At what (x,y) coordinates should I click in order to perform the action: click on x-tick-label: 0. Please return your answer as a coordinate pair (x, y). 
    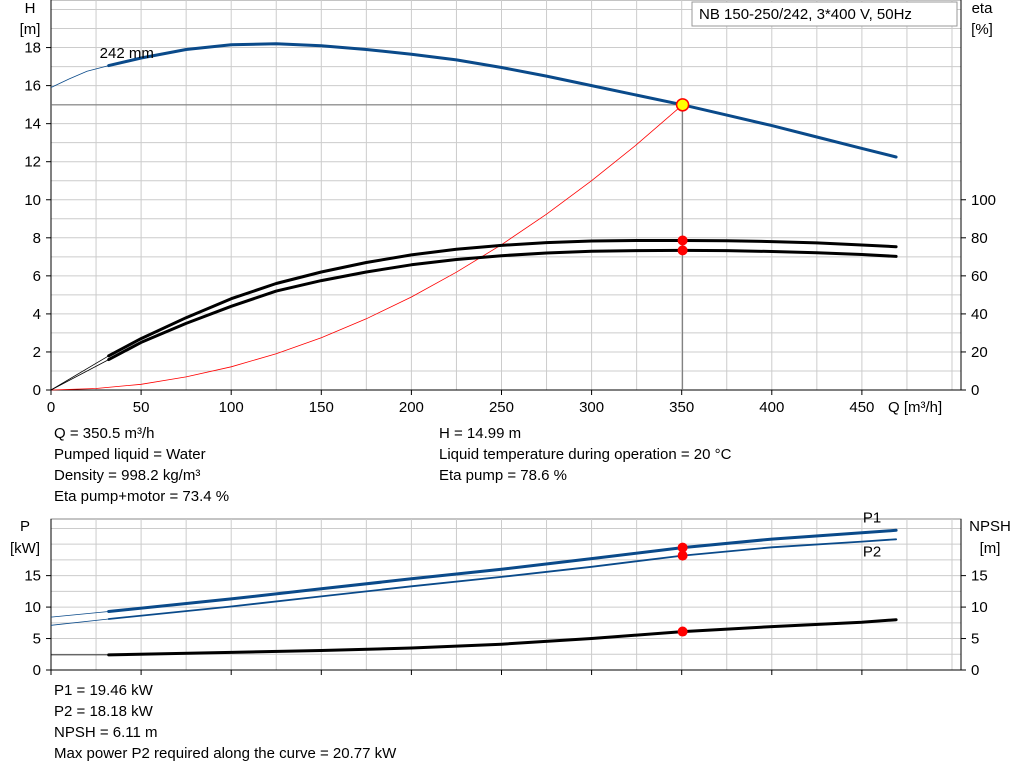
    Looking at the image, I should click on (51, 407).